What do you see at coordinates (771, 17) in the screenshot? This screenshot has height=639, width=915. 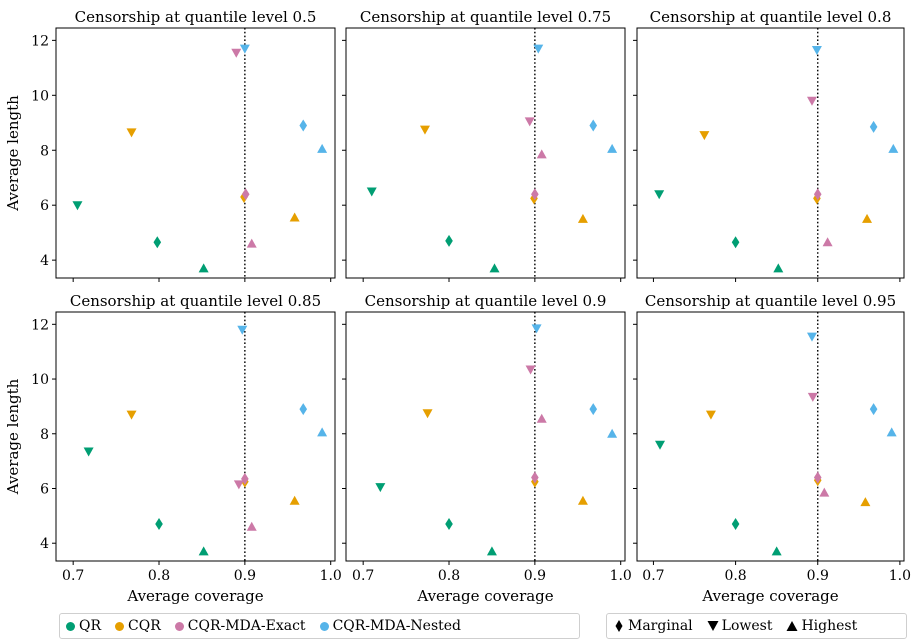 I see `subplot-title: Censorship at quantile level 0.8` at bounding box center [771, 17].